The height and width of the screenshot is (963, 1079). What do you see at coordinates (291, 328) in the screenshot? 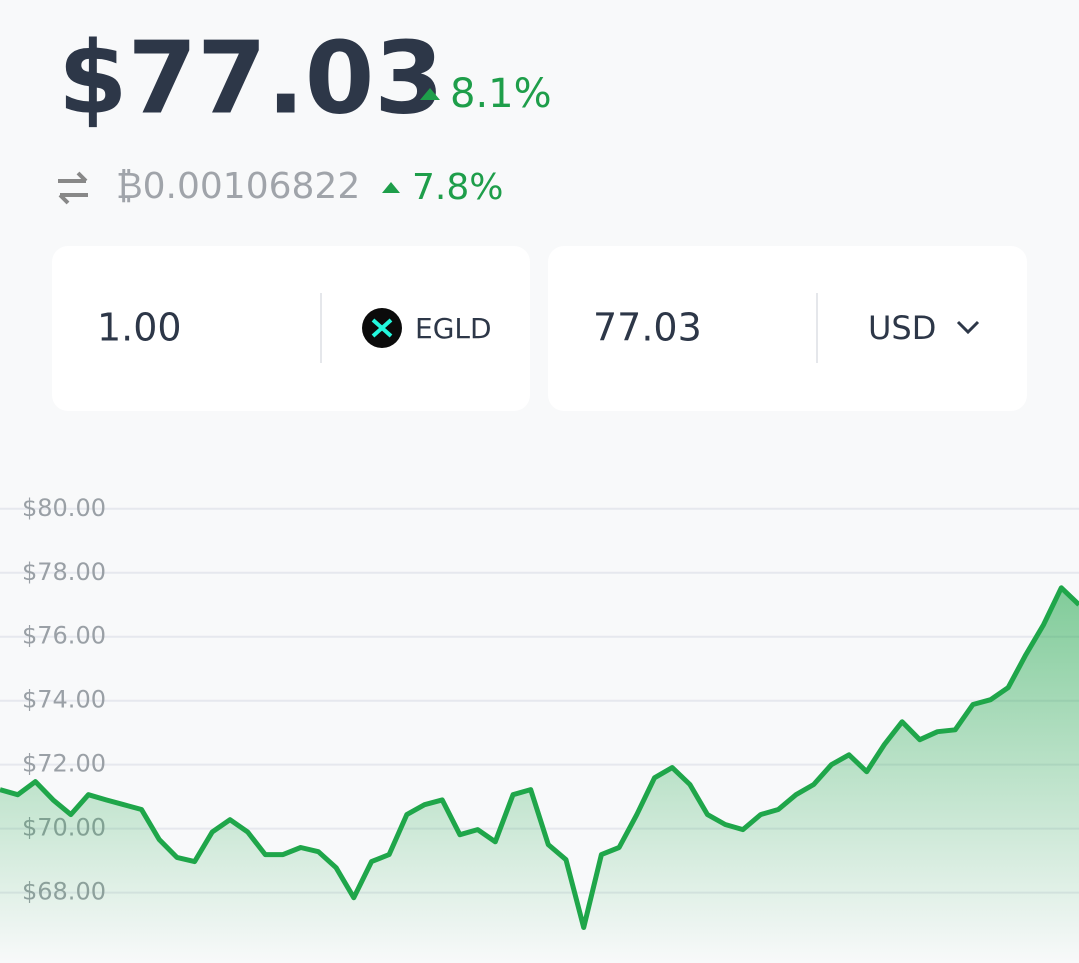
I see `amount-card` at bounding box center [291, 328].